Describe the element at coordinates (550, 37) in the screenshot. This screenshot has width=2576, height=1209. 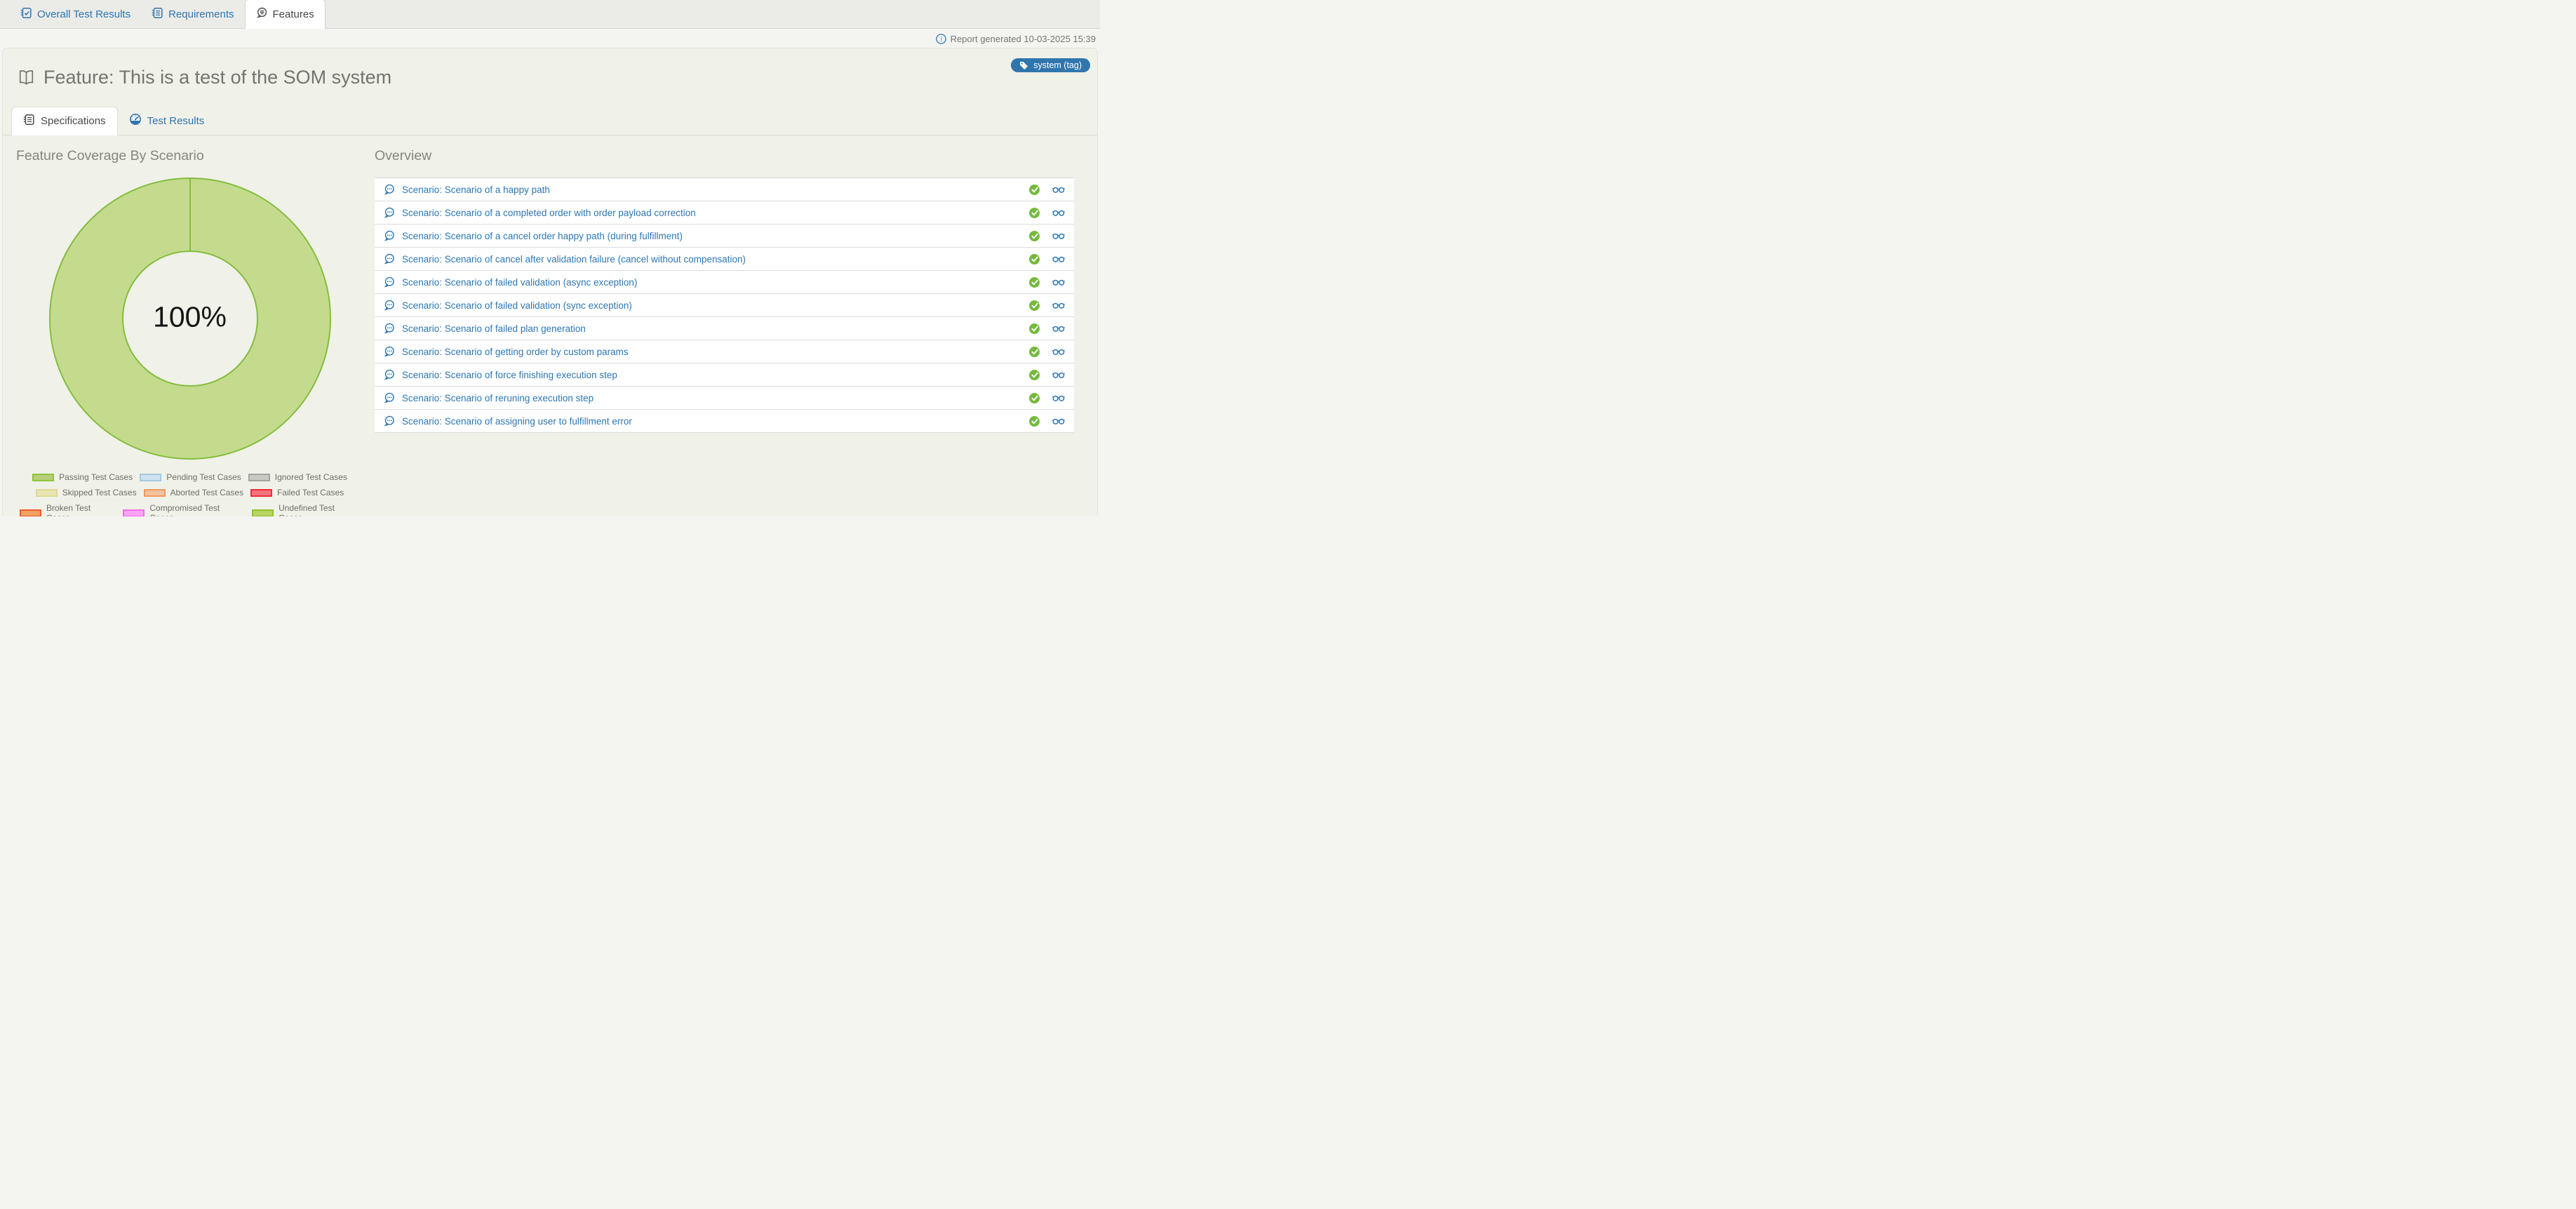
I see `report-meta: i Report generated 10-03-2025 15:39` at that location.